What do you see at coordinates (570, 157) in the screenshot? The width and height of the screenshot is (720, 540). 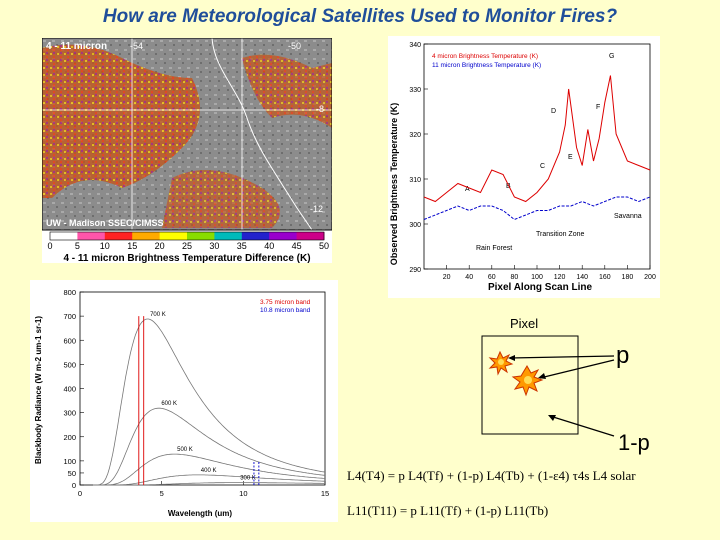 I see `annotation-e: E` at bounding box center [570, 157].